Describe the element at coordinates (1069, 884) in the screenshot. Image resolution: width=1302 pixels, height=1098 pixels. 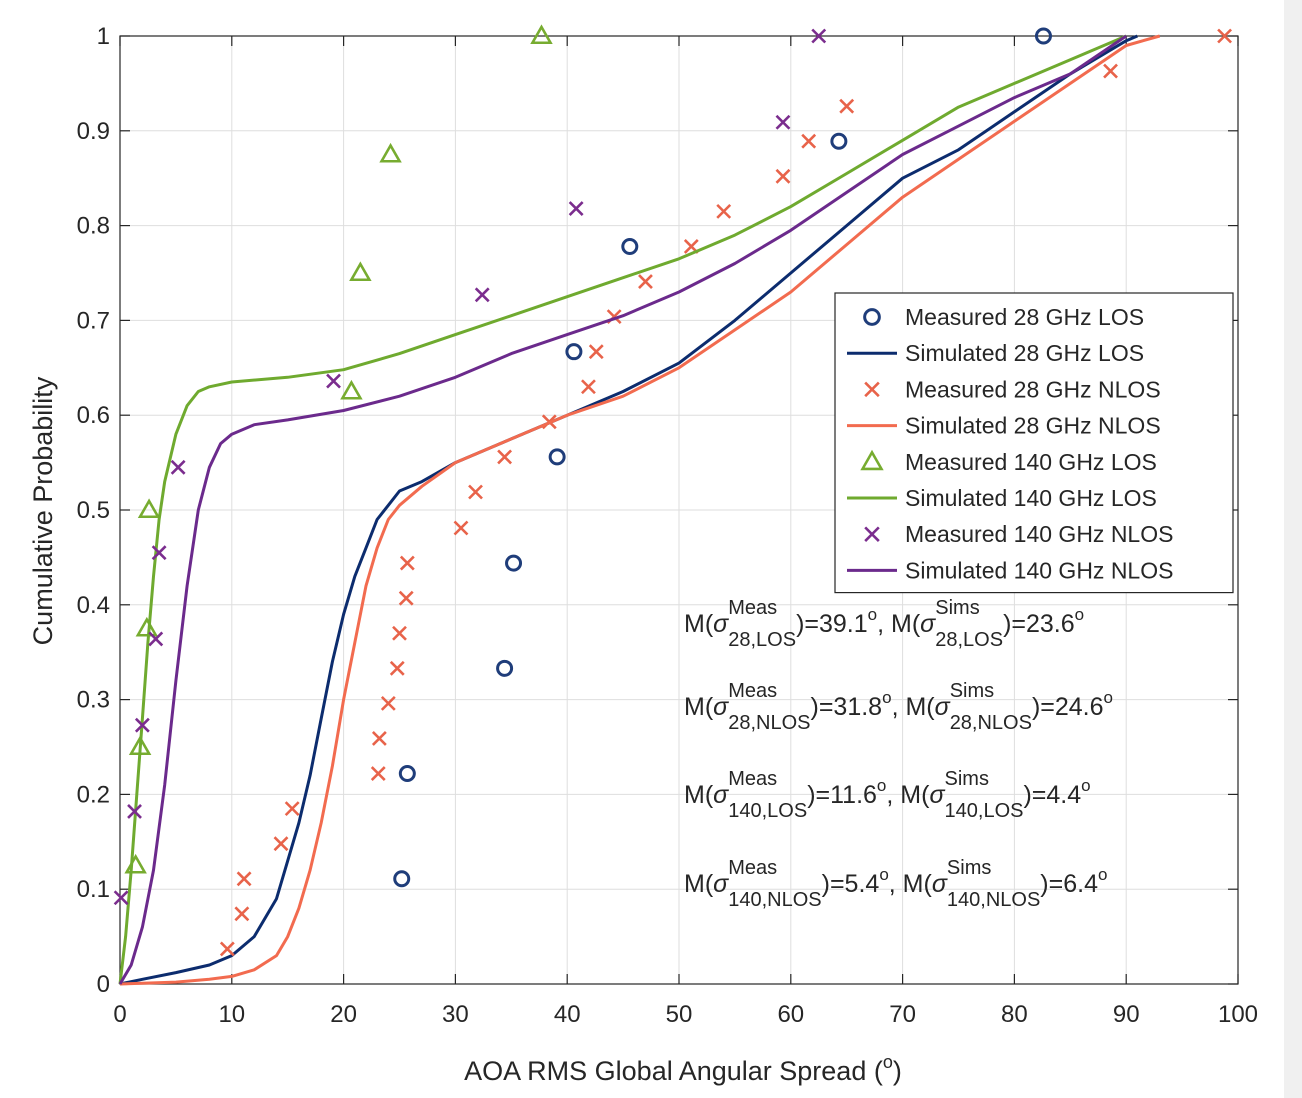
I see `annotation-value: )=6.4` at that location.